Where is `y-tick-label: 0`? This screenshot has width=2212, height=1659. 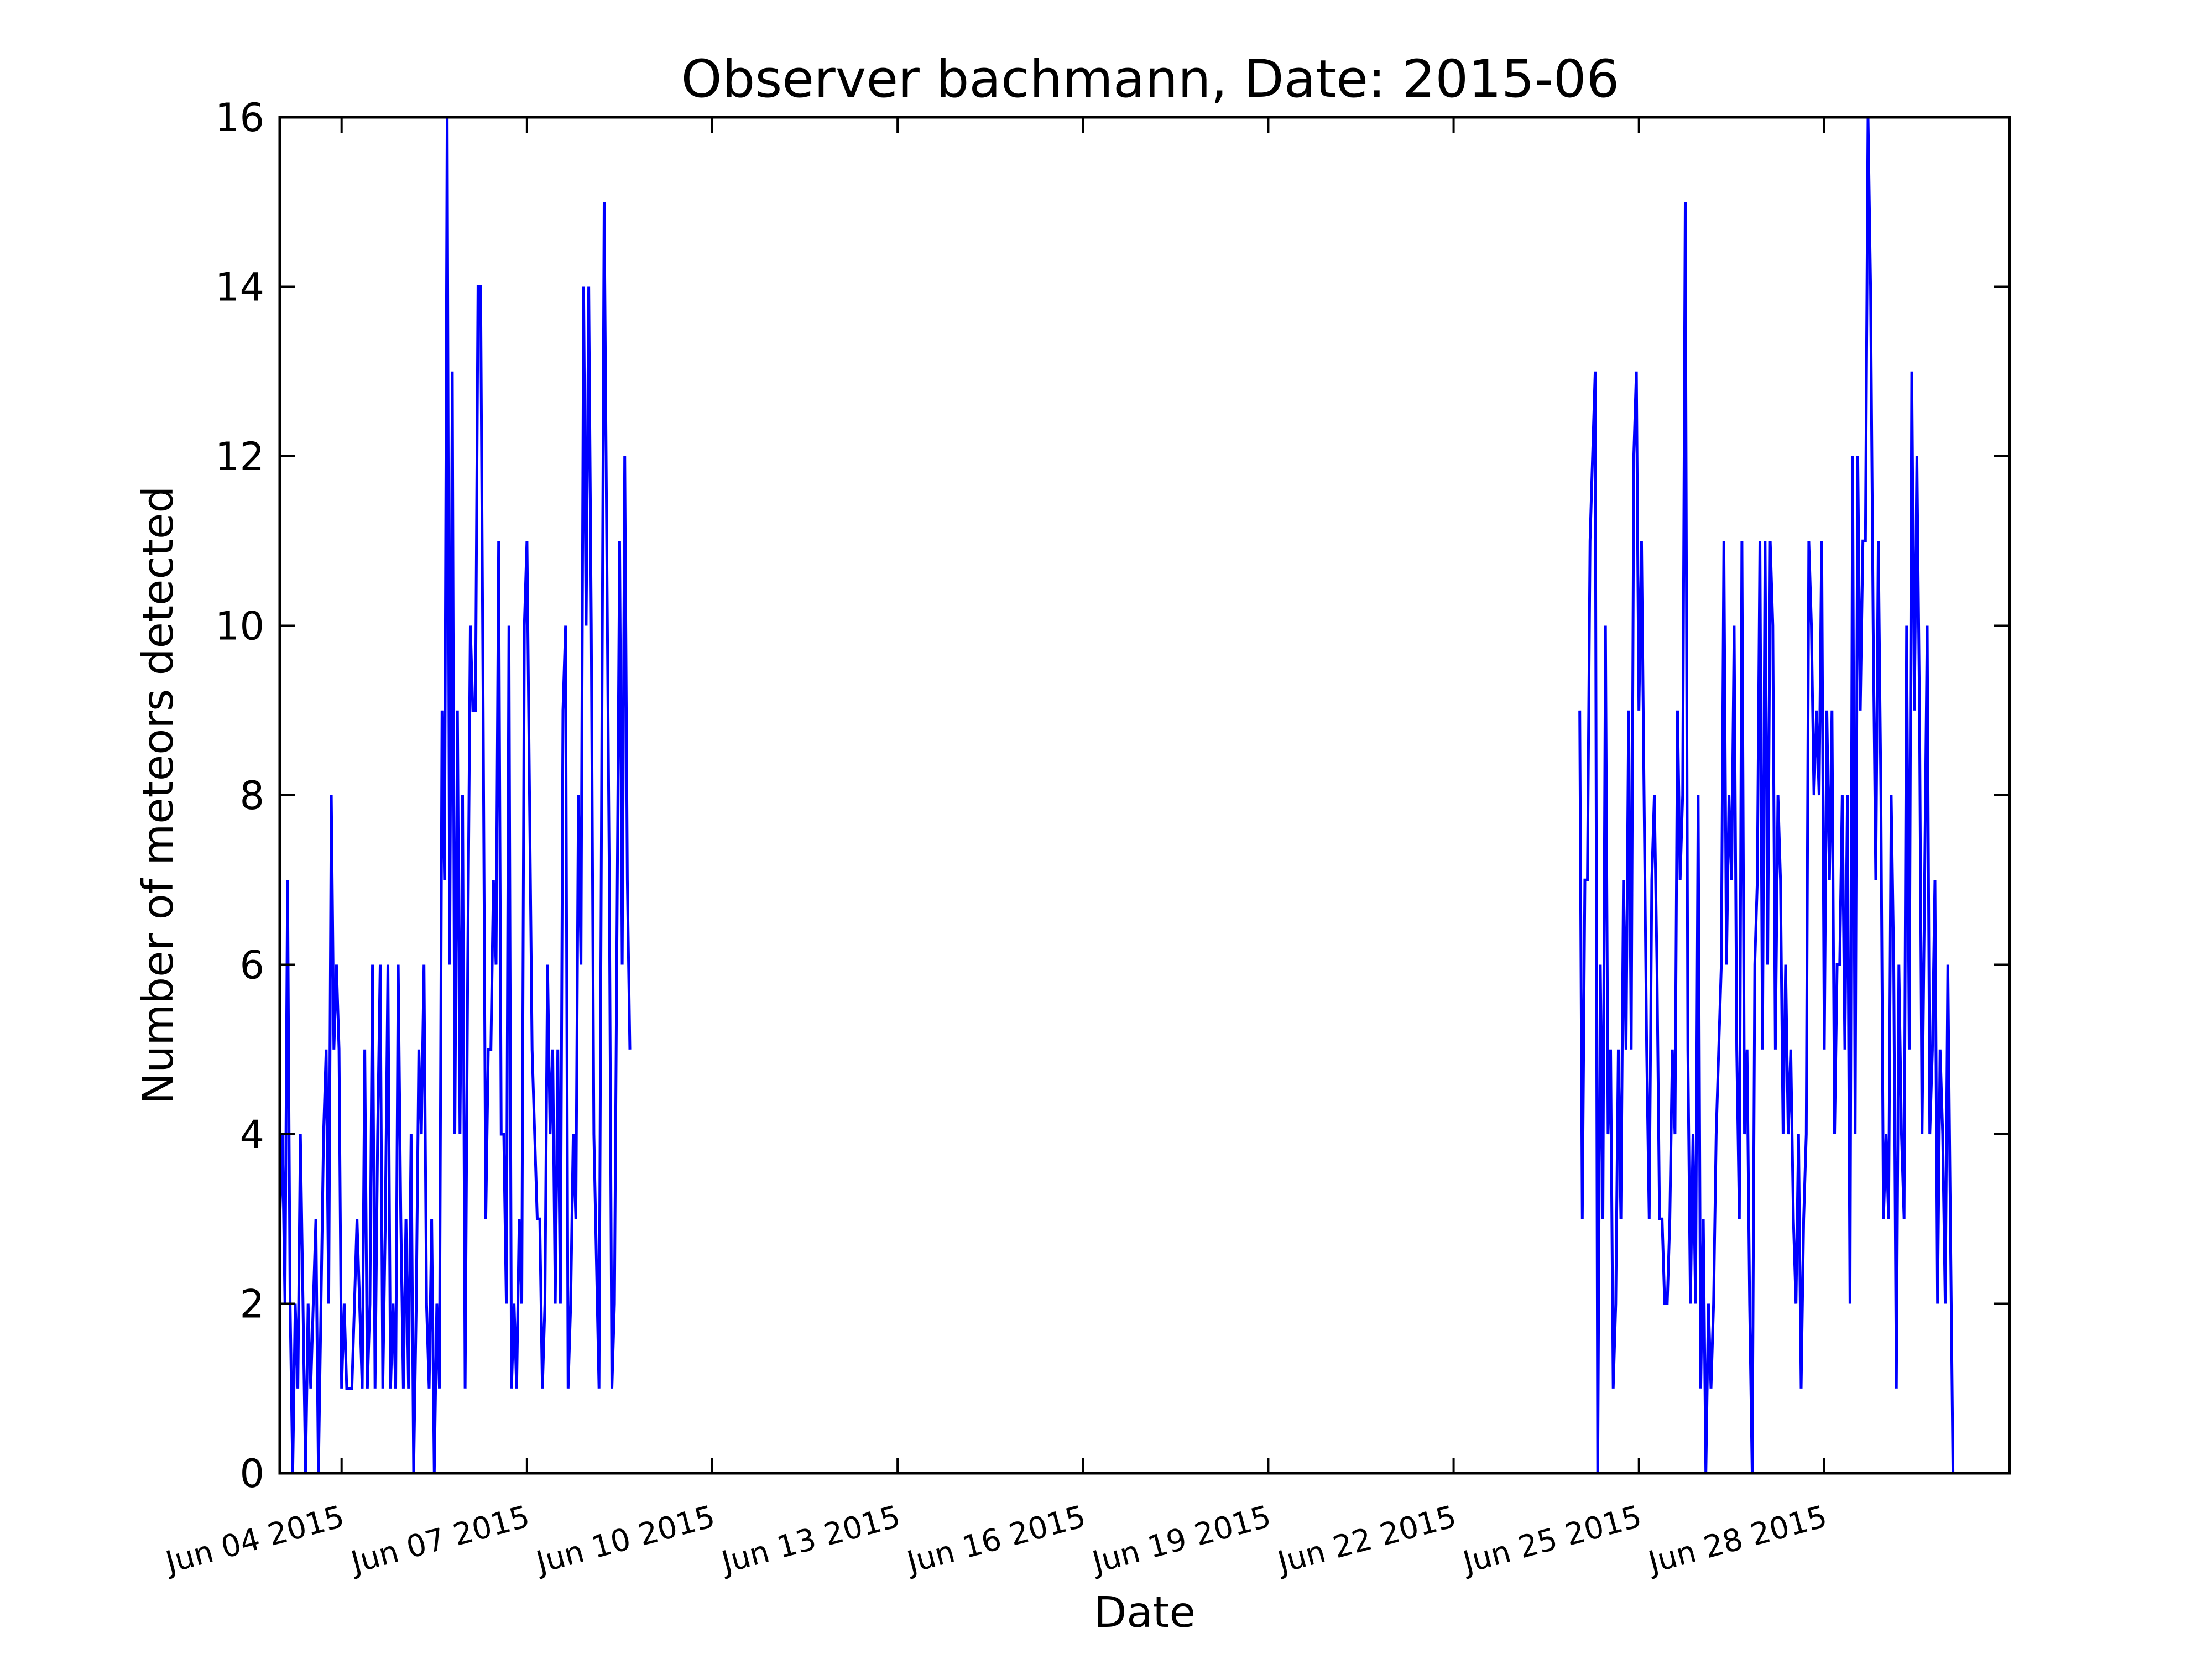
y-tick-label: 0 is located at coordinates (252, 1473).